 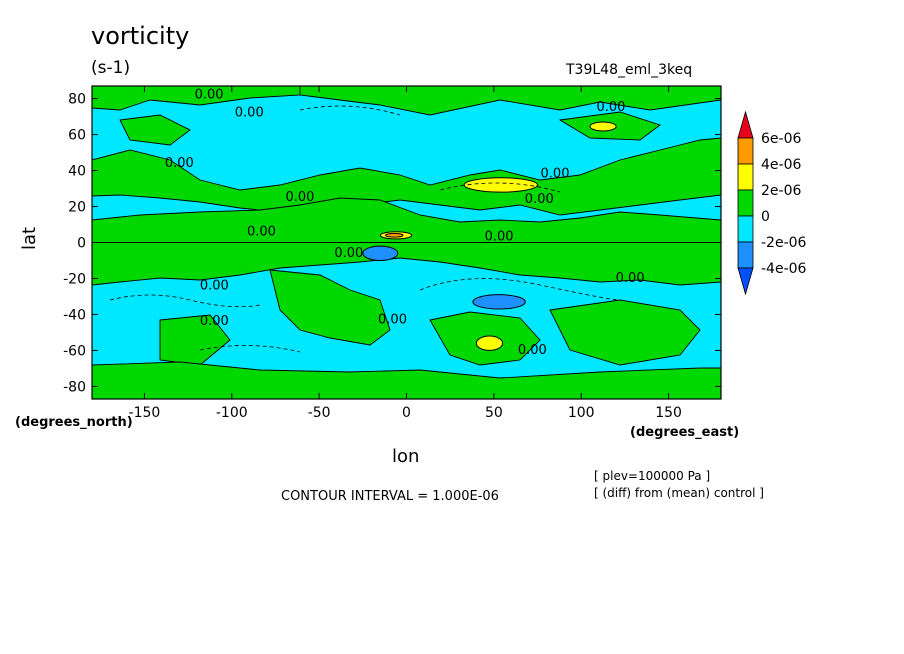 What do you see at coordinates (784, 269) in the screenshot?
I see `colorbar-label: -4e-06` at bounding box center [784, 269].